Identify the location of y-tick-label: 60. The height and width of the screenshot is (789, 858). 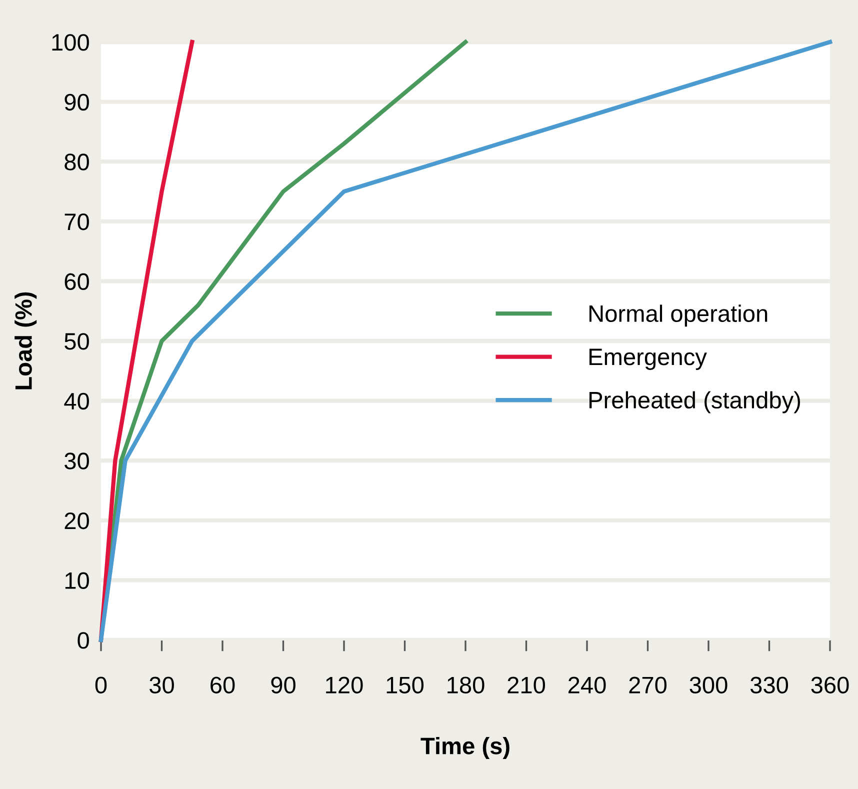
(76, 281).